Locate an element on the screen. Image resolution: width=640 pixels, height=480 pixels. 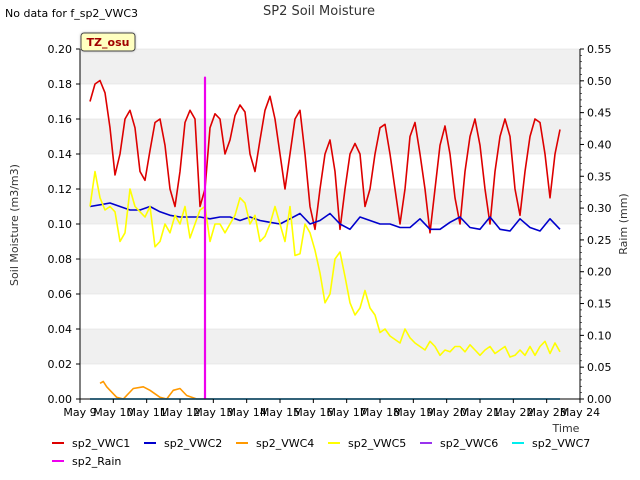
badge-box is located at coordinates (108, 42).